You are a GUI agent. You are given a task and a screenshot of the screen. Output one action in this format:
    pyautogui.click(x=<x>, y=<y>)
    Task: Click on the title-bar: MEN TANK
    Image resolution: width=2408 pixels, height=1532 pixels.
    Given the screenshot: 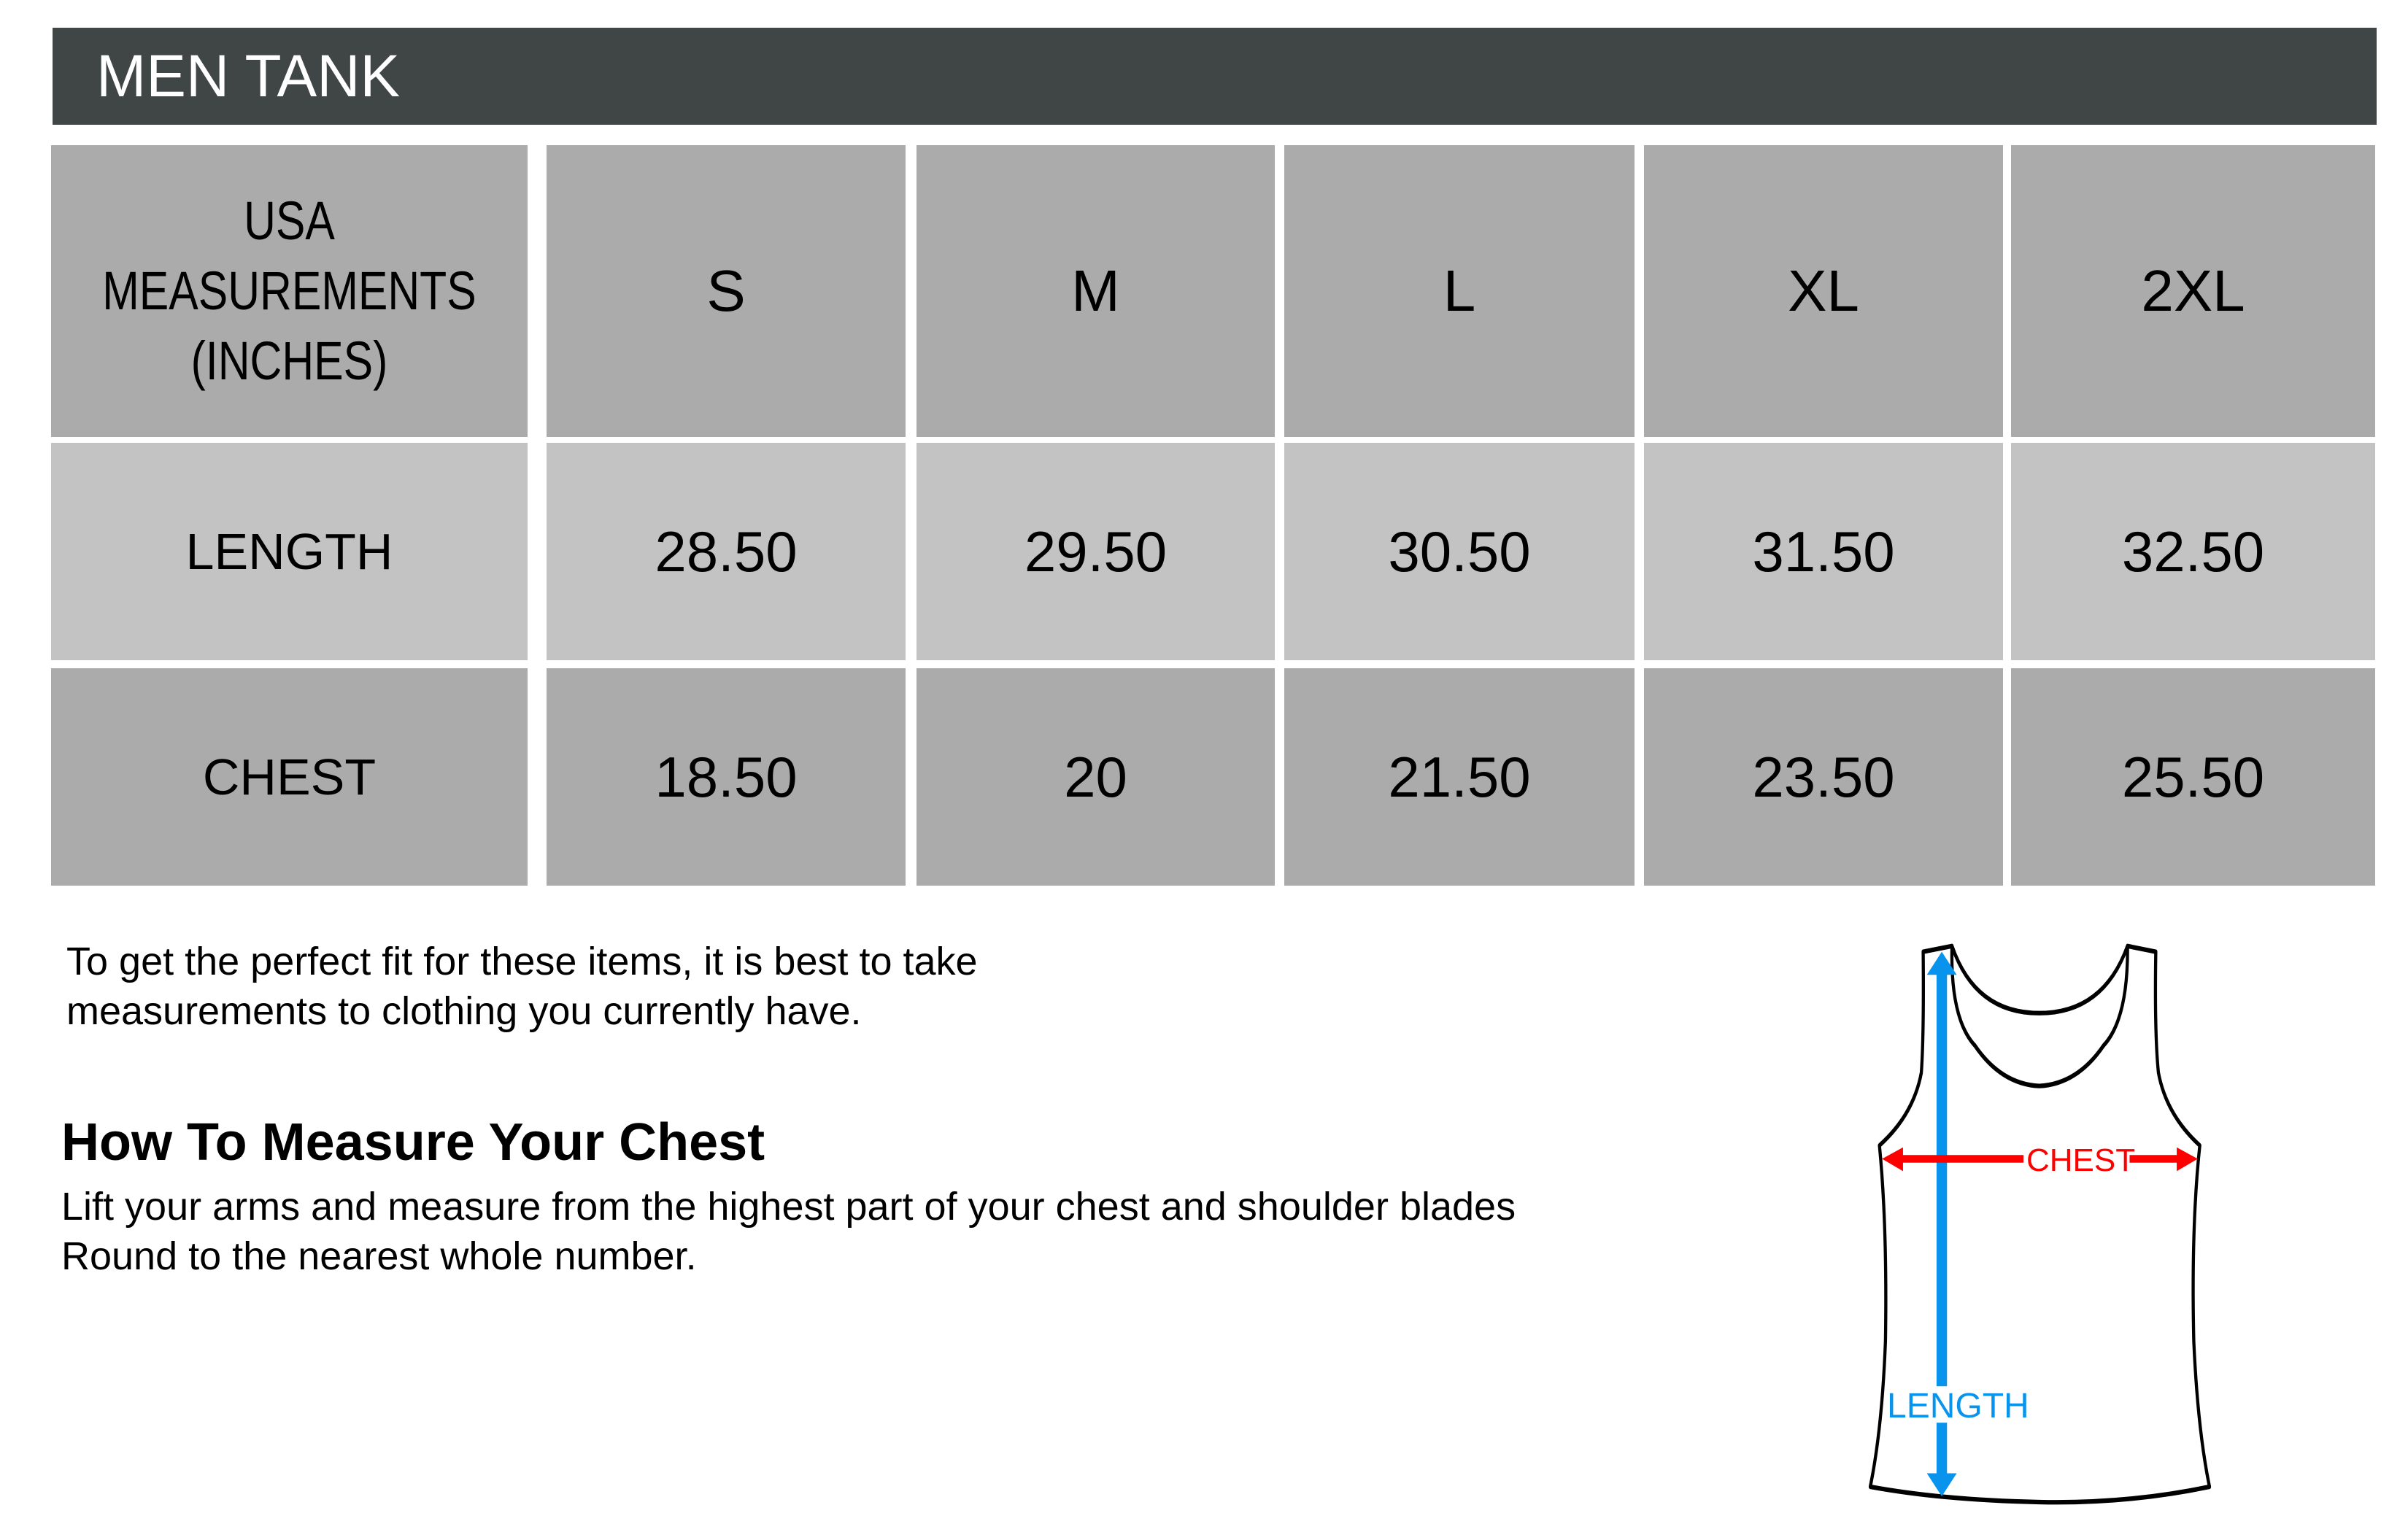 What is the action you would take?
    pyautogui.click(x=1215, y=76)
    